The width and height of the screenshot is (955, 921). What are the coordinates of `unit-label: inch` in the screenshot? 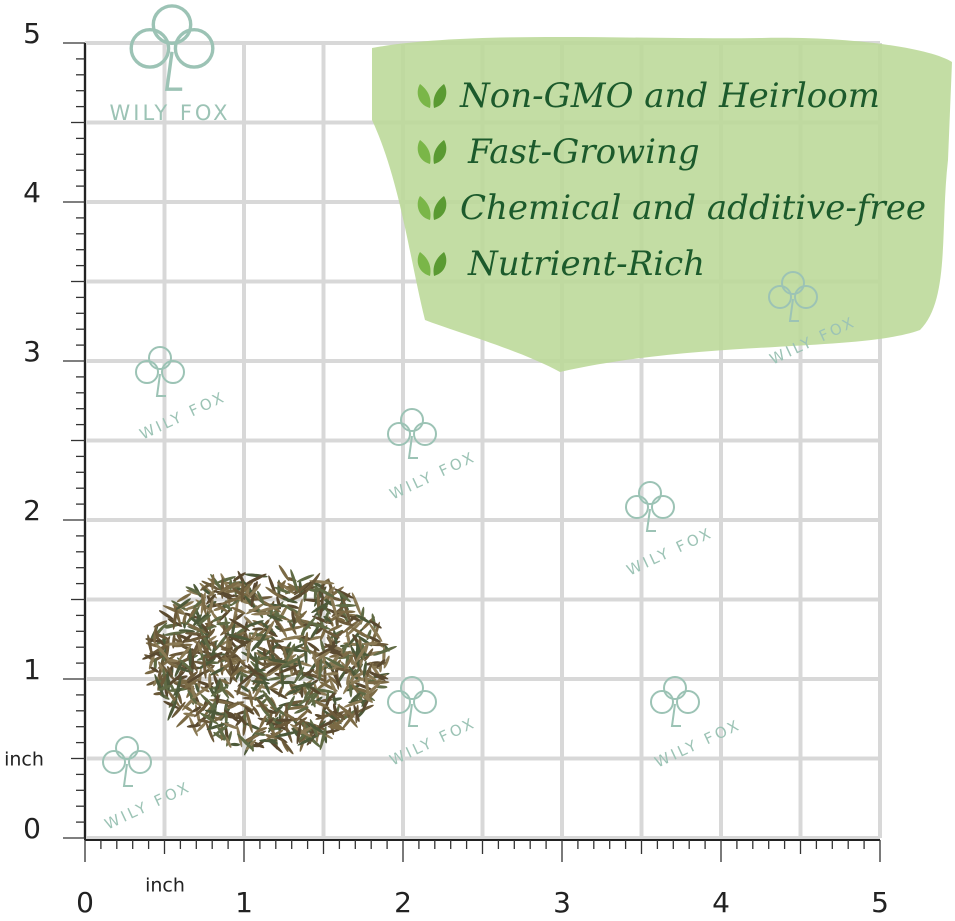 It's located at (165, 886).